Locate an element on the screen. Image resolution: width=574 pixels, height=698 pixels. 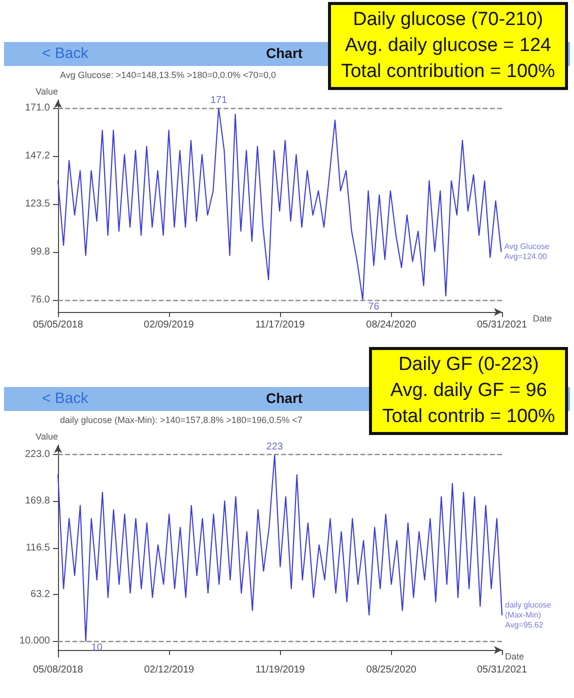
annotation: 223 is located at coordinates (275, 447).